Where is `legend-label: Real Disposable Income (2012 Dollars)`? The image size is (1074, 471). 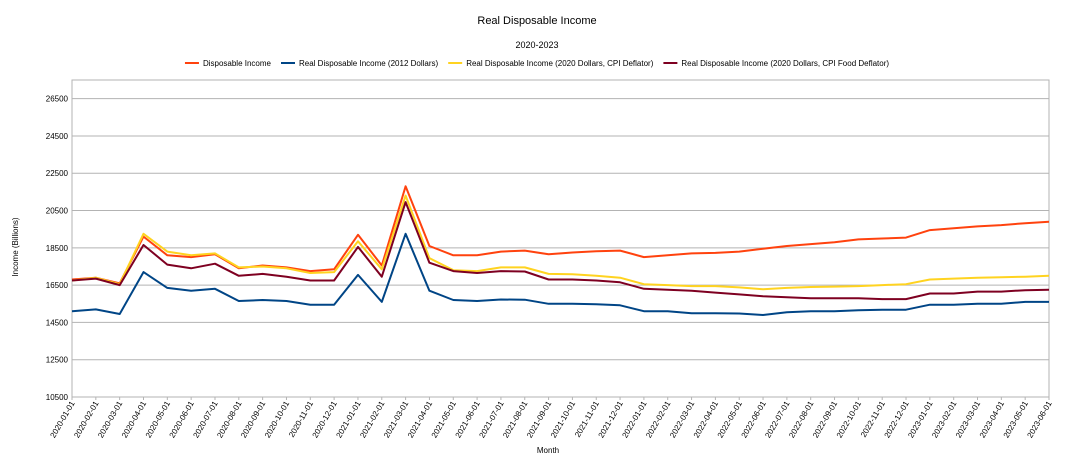
legend-label: Real Disposable Income (2012 Dollars) is located at coordinates (369, 63).